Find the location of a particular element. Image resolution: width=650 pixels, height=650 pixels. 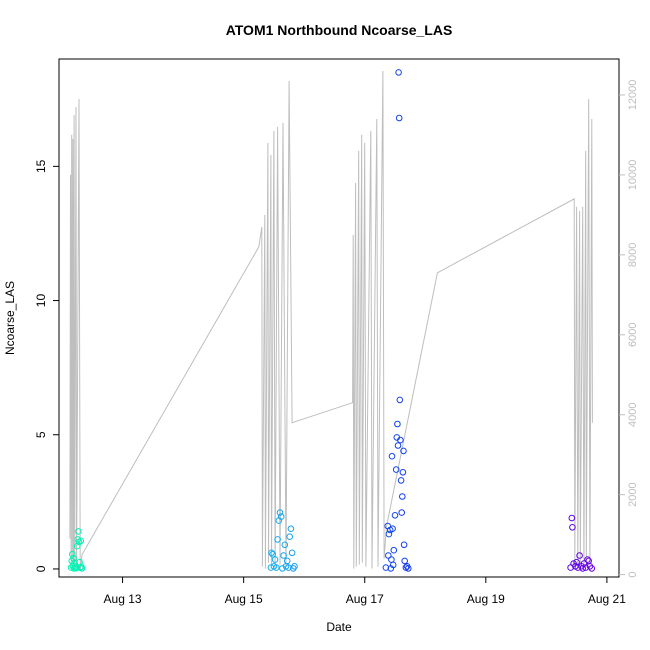

x-tick-label: Aug 13 is located at coordinates (123, 599).